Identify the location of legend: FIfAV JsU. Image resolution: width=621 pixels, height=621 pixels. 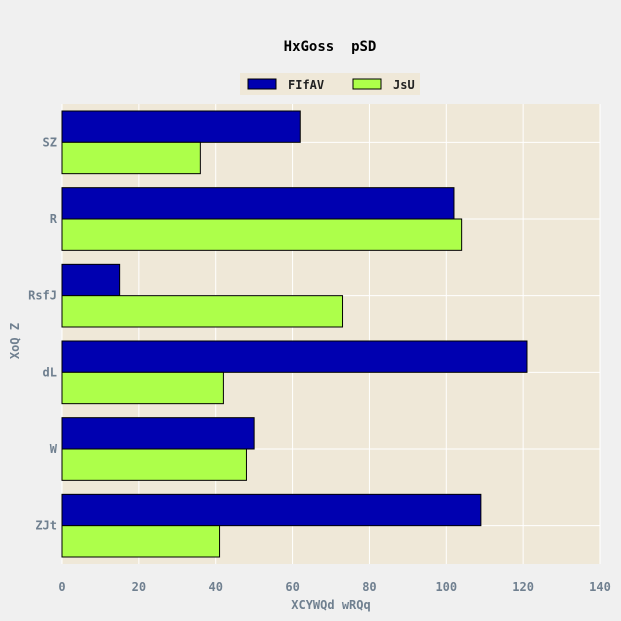
(330, 84).